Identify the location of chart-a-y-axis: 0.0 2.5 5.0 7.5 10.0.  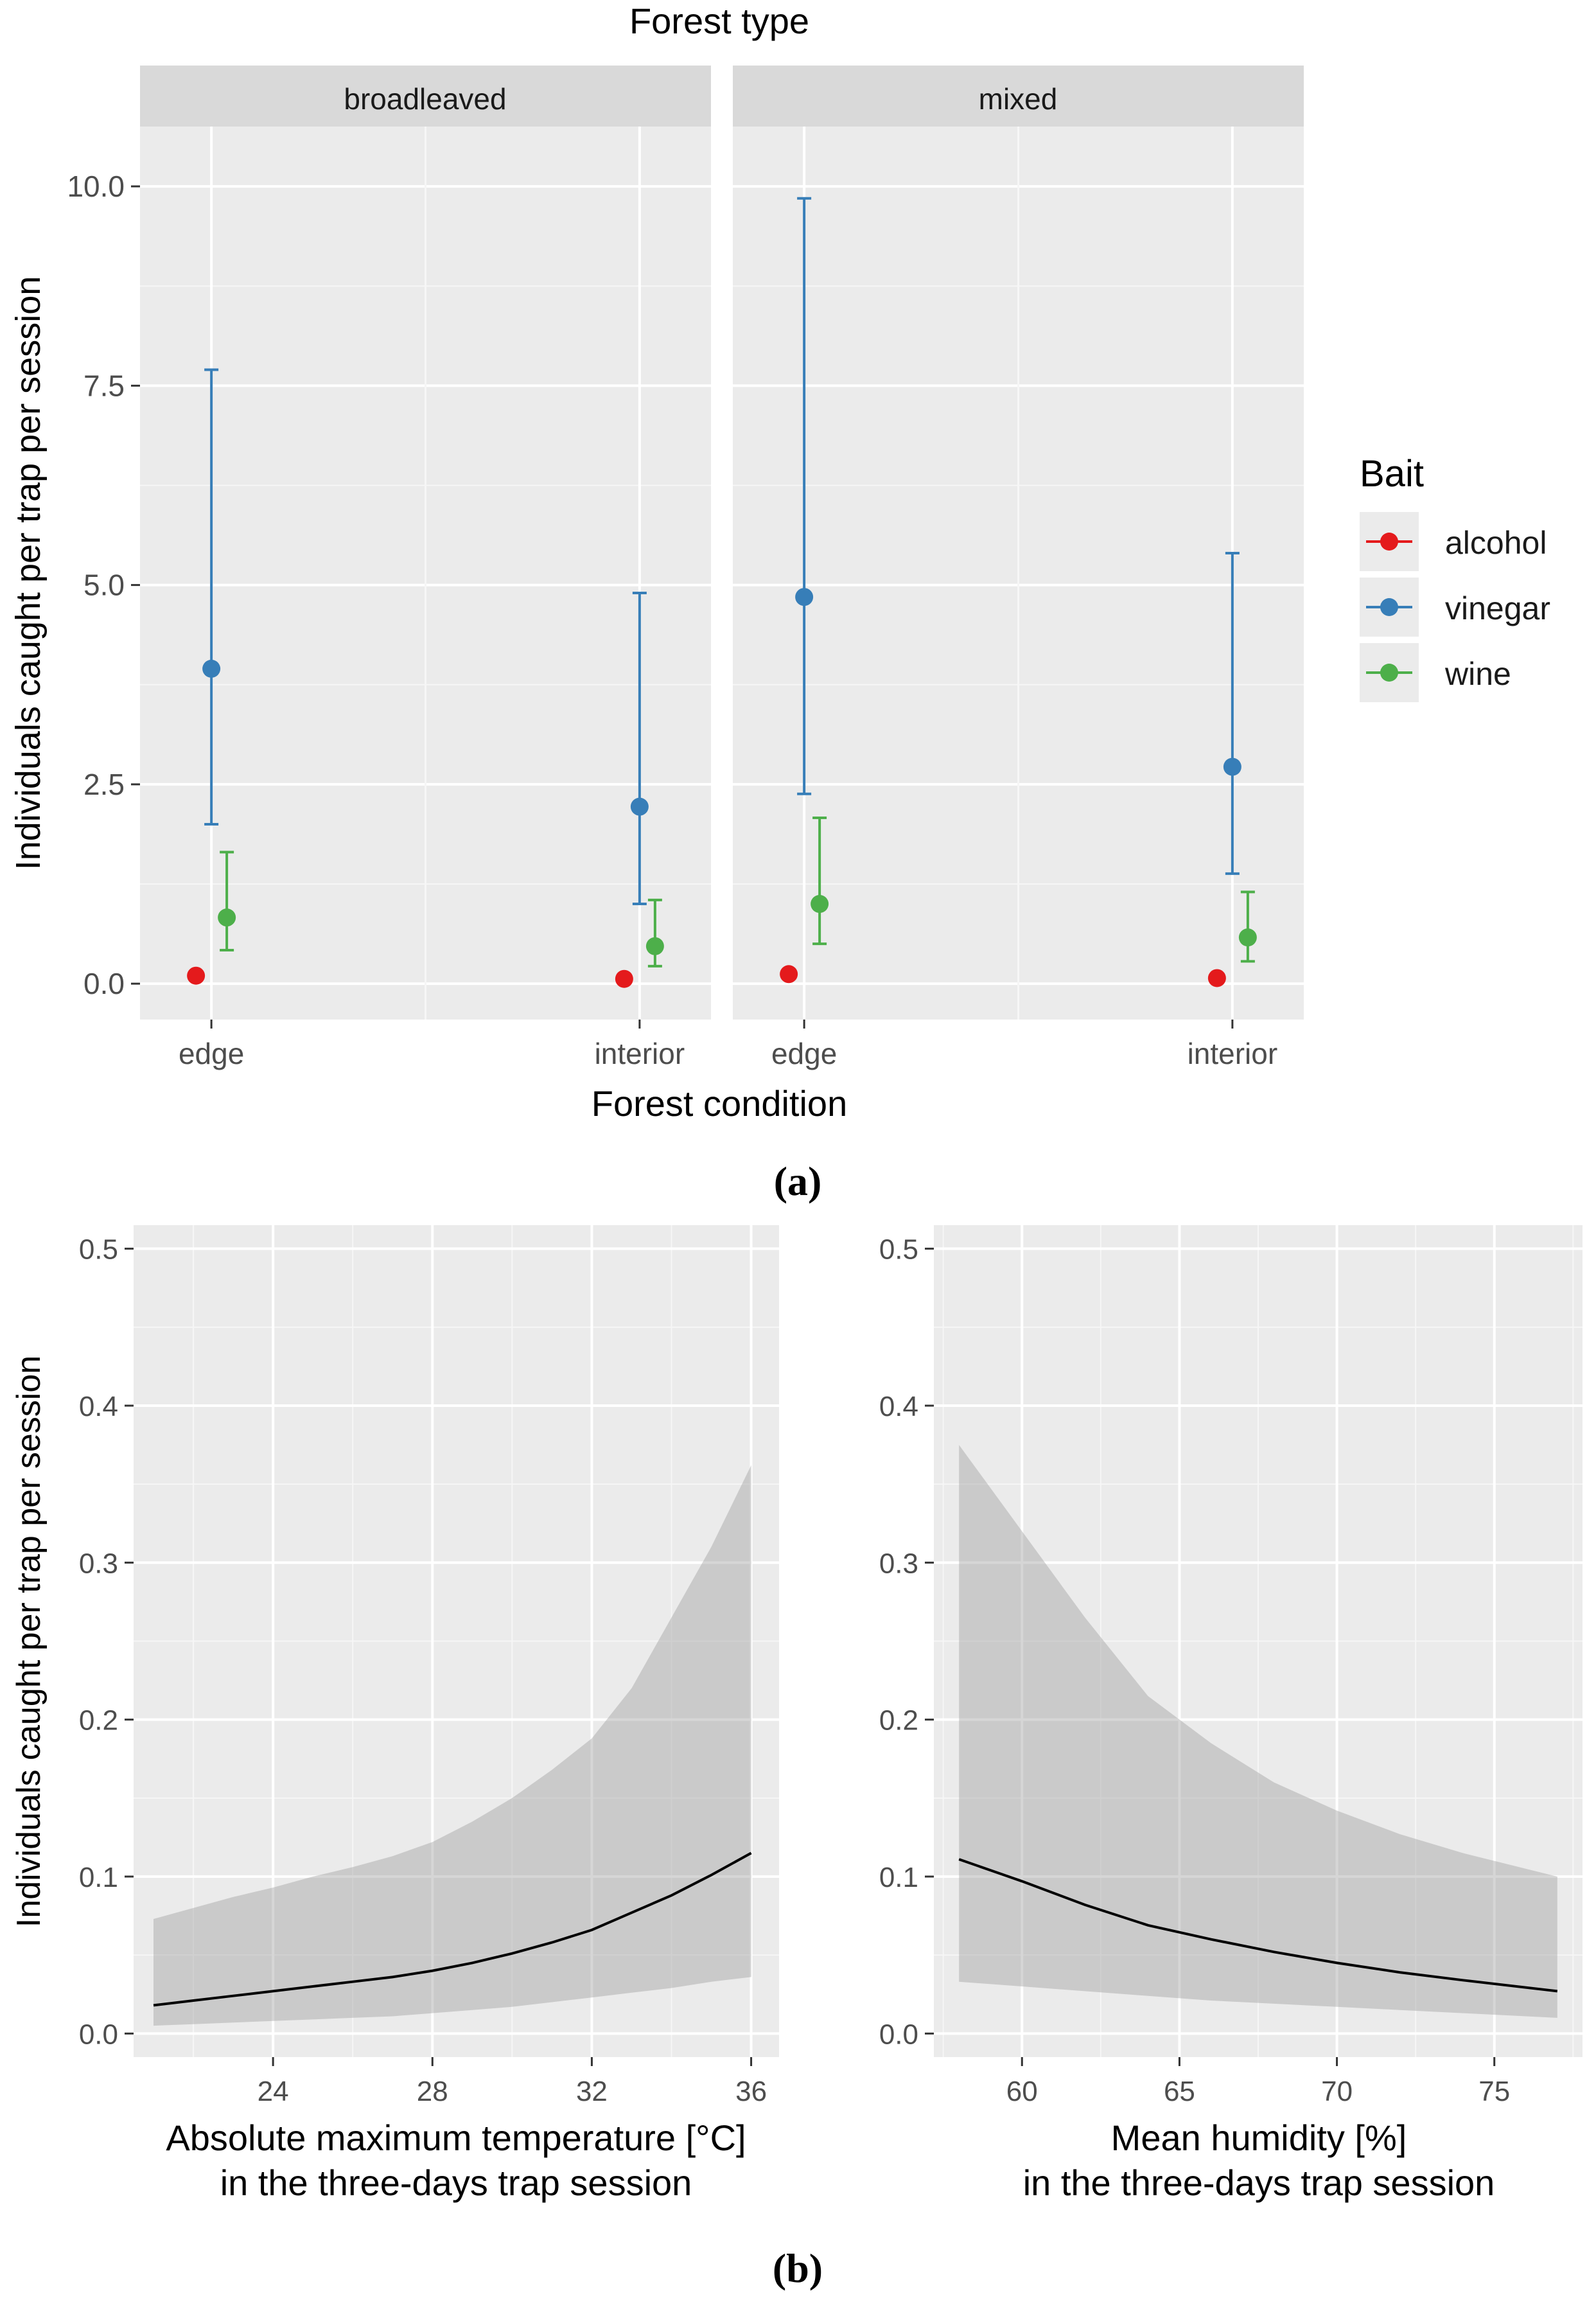
(104, 585).